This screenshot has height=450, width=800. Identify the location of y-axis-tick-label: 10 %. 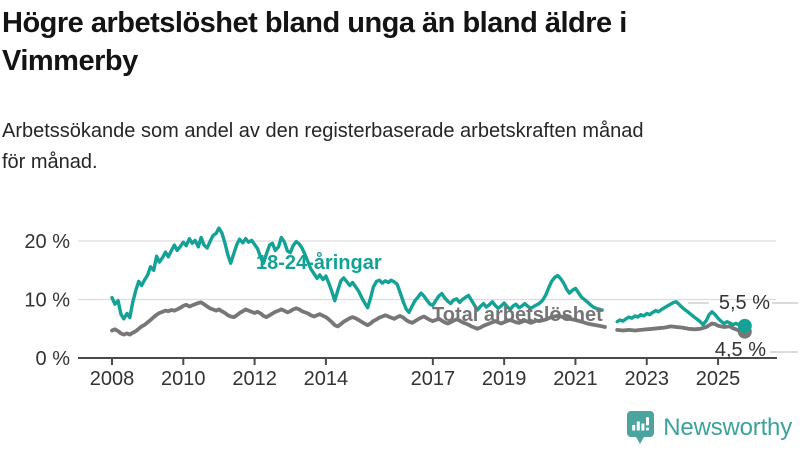
(47, 301).